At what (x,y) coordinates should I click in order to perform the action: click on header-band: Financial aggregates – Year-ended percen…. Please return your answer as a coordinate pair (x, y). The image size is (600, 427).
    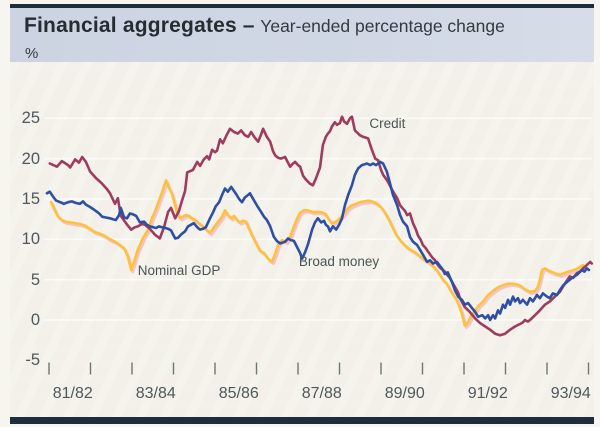
    Looking at the image, I should click on (302, 34).